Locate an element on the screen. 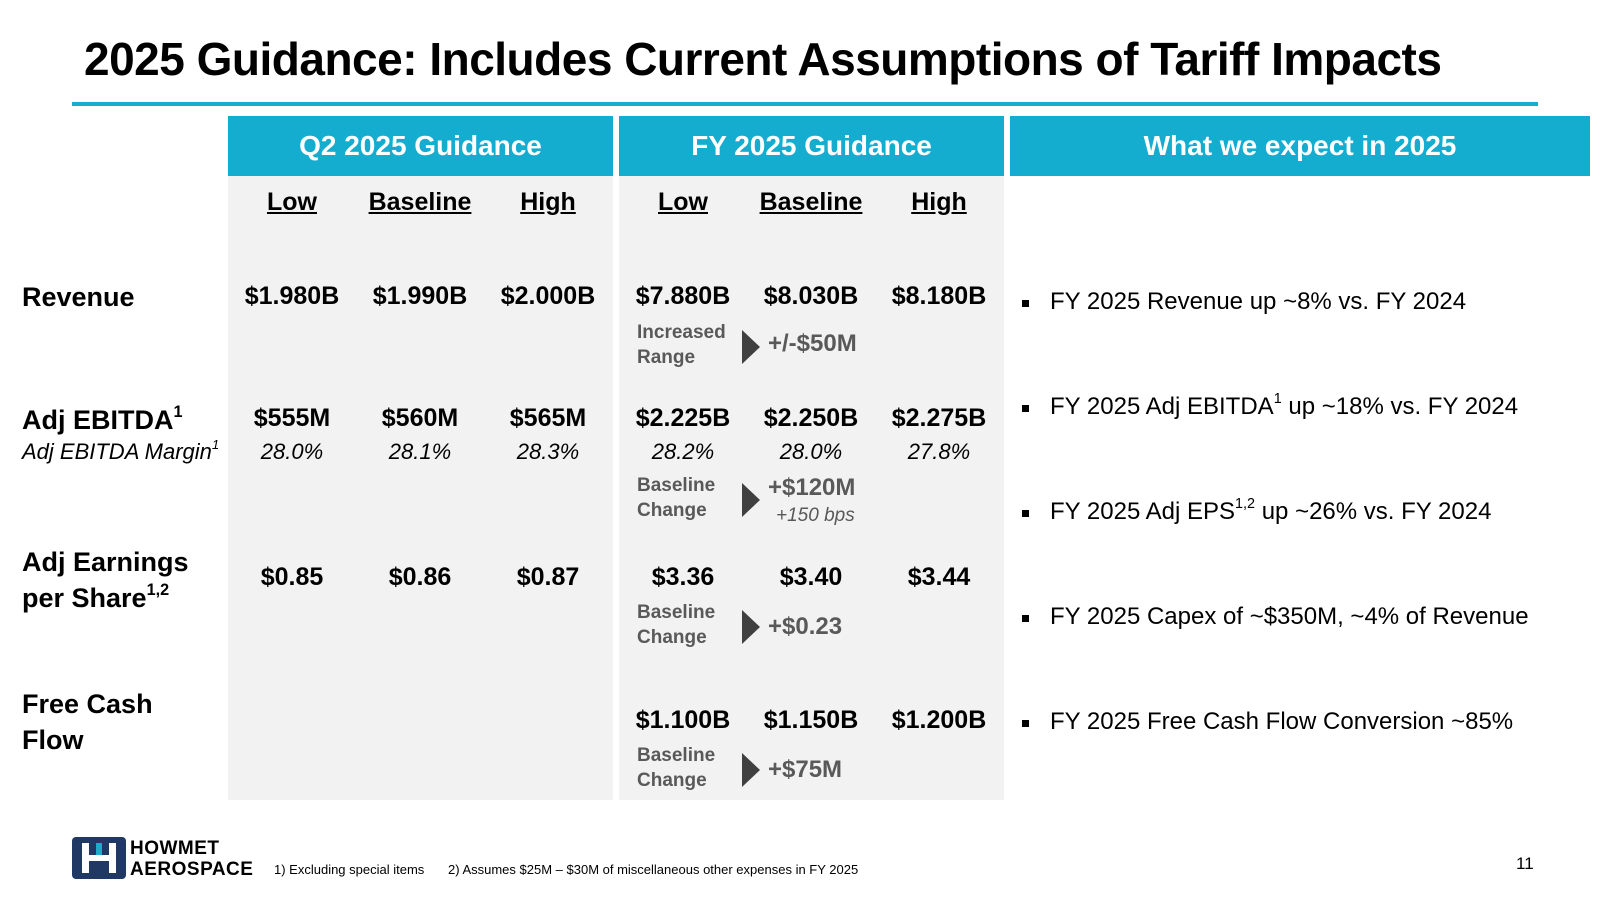 Image resolution: width=1600 pixels, height=900 pixels. expect-bullet-eps-text: FY 2025 Adj EPS1,2 up ~26% vs. FY 2024 is located at coordinates (1271, 511).